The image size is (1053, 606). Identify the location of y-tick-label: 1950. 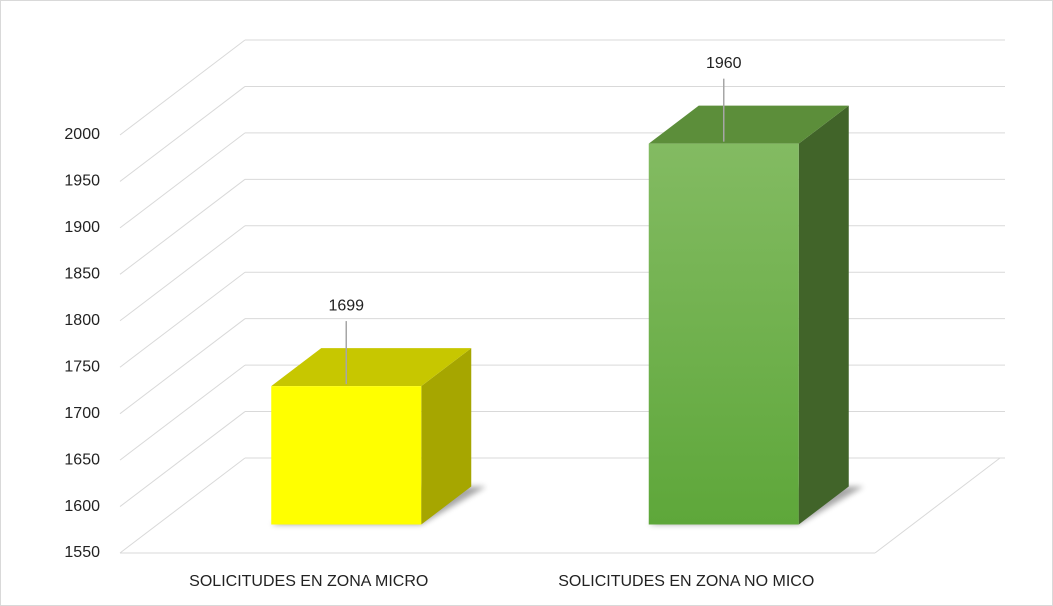
(82, 181).